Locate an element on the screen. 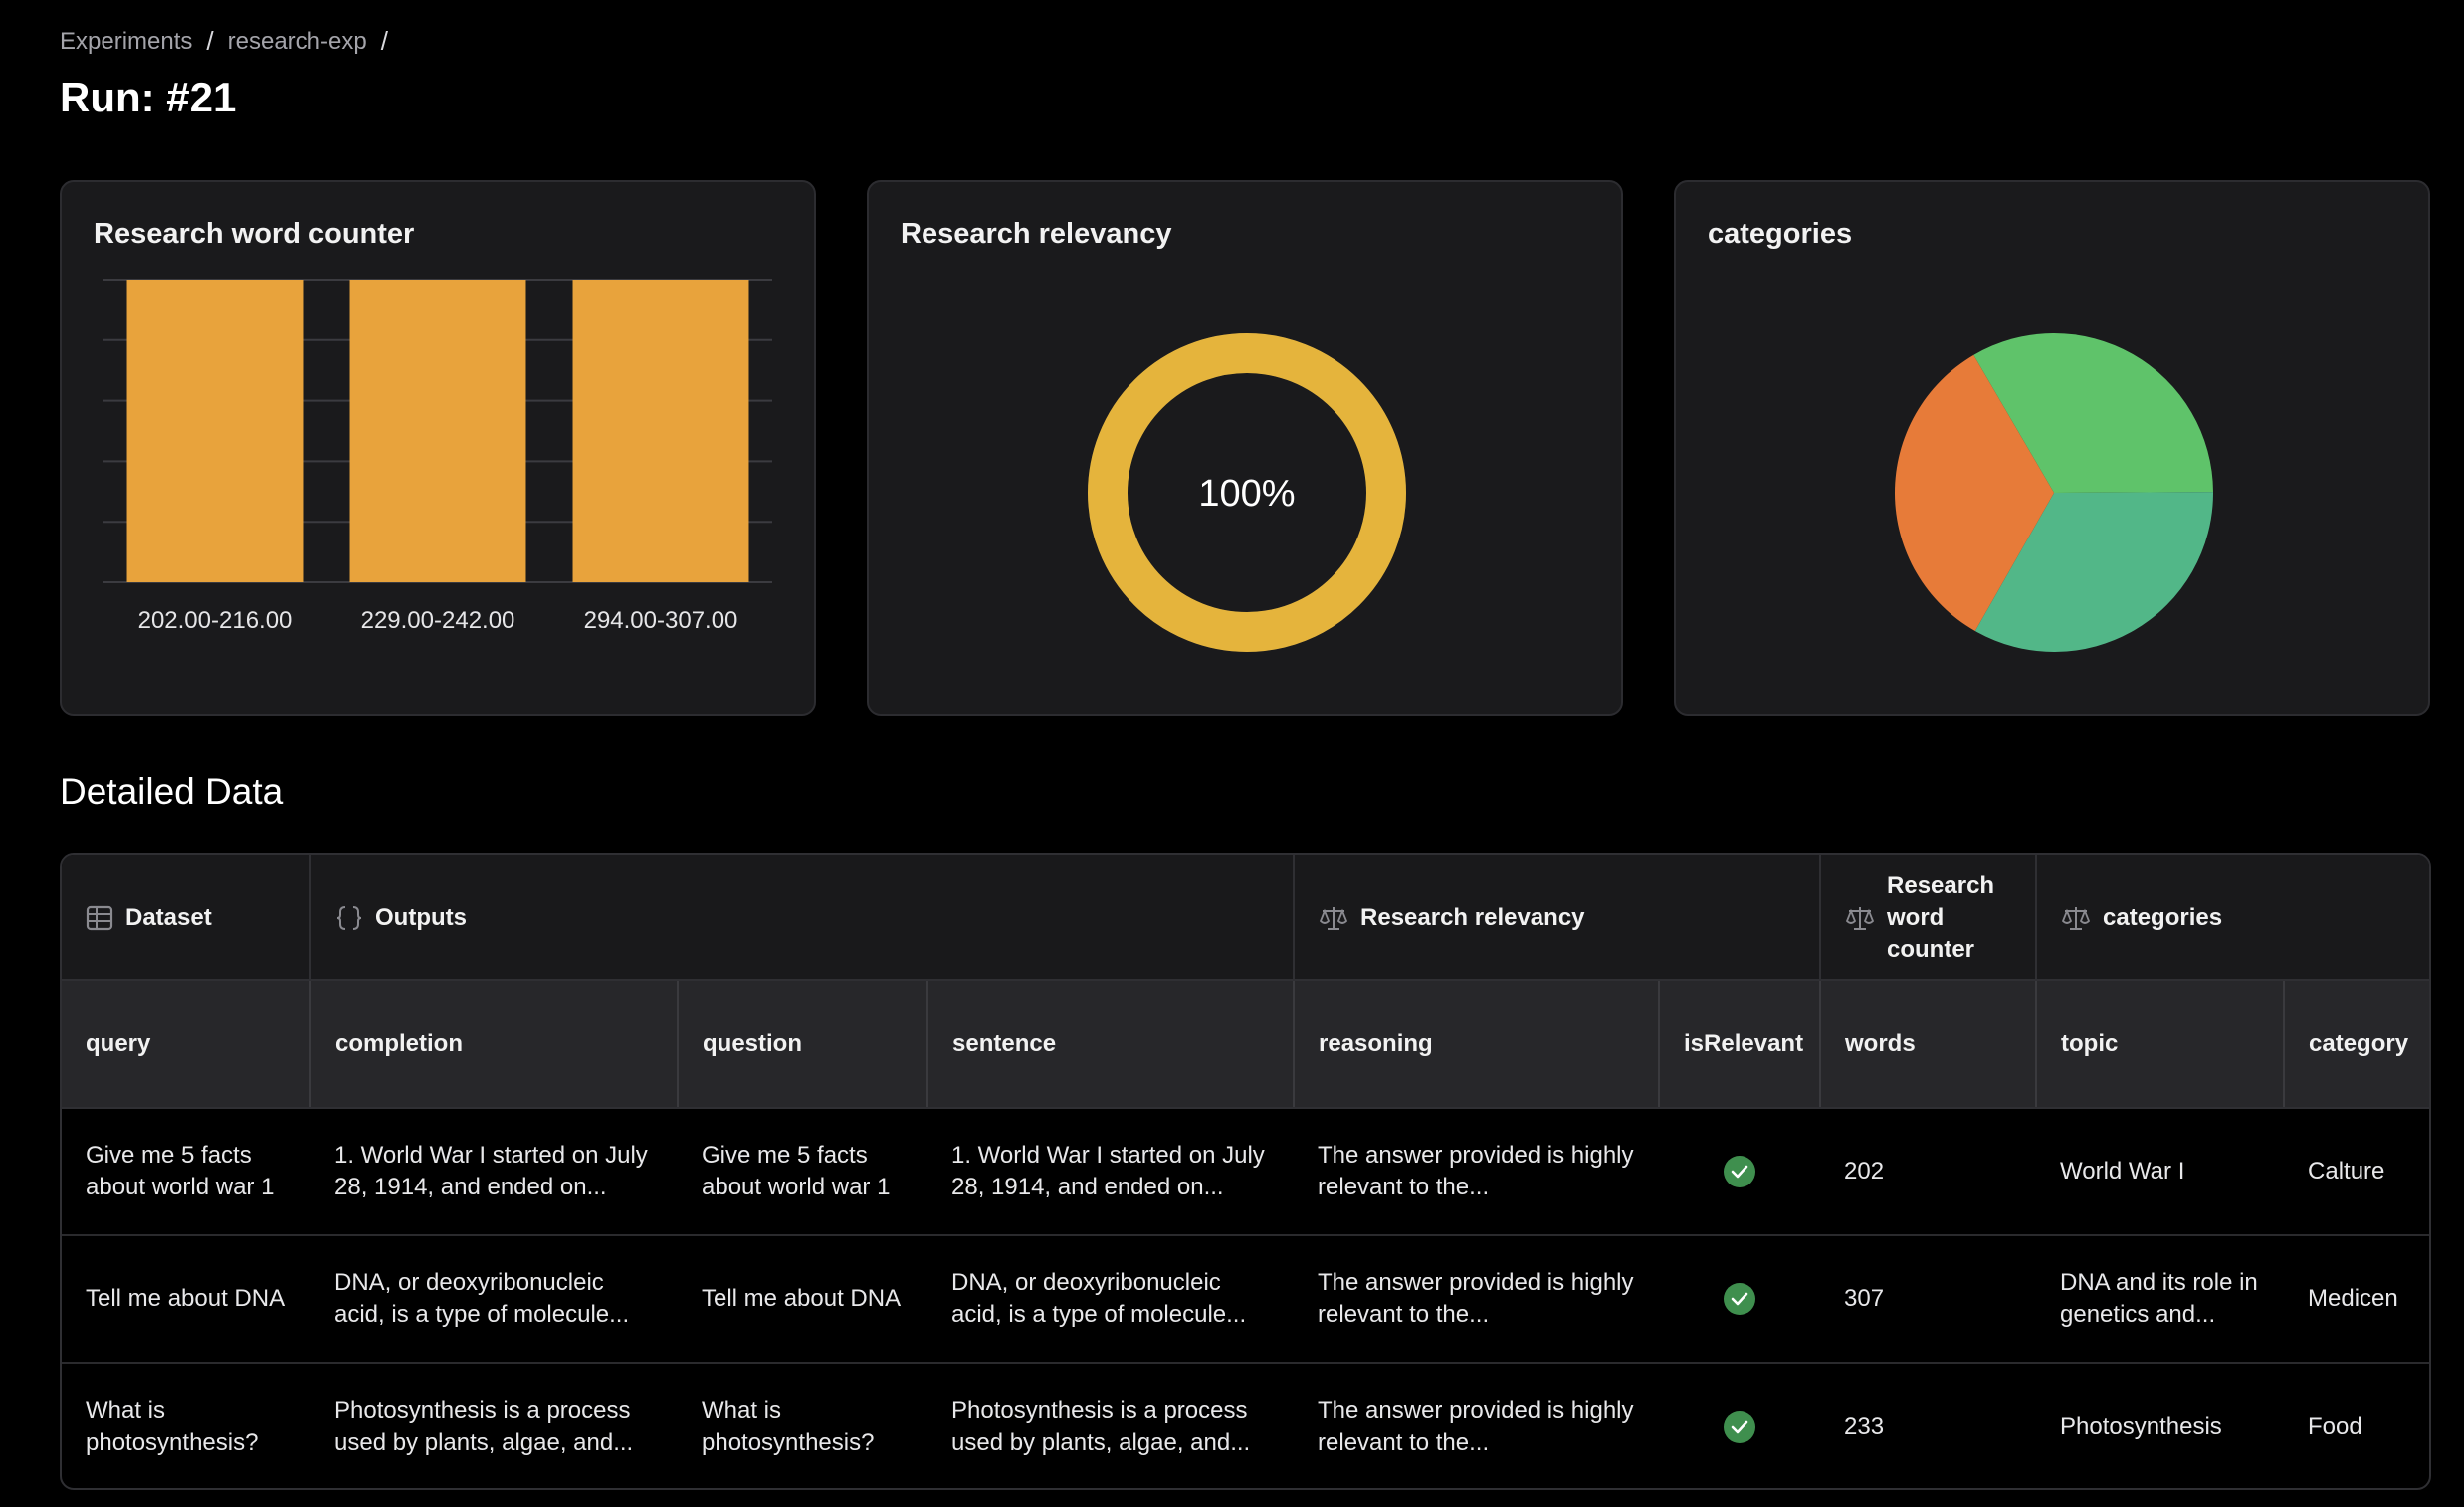 The width and height of the screenshot is (2464, 1507). cell-words: 307 is located at coordinates (1928, 1299).